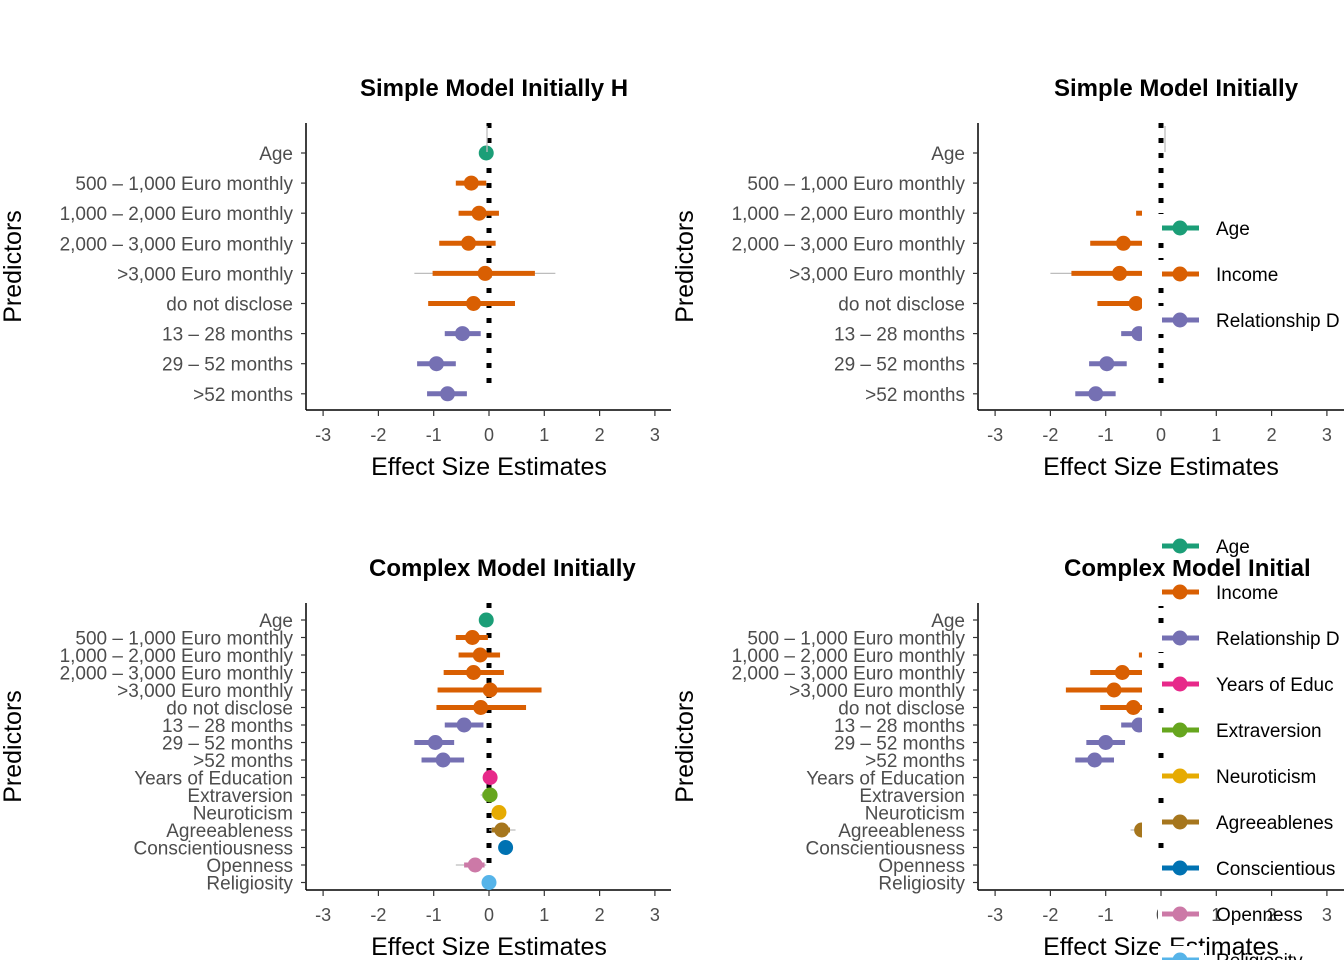 This screenshot has width=1344, height=960. I want to click on y-tick-label: Agreeableness, so click(901, 831).